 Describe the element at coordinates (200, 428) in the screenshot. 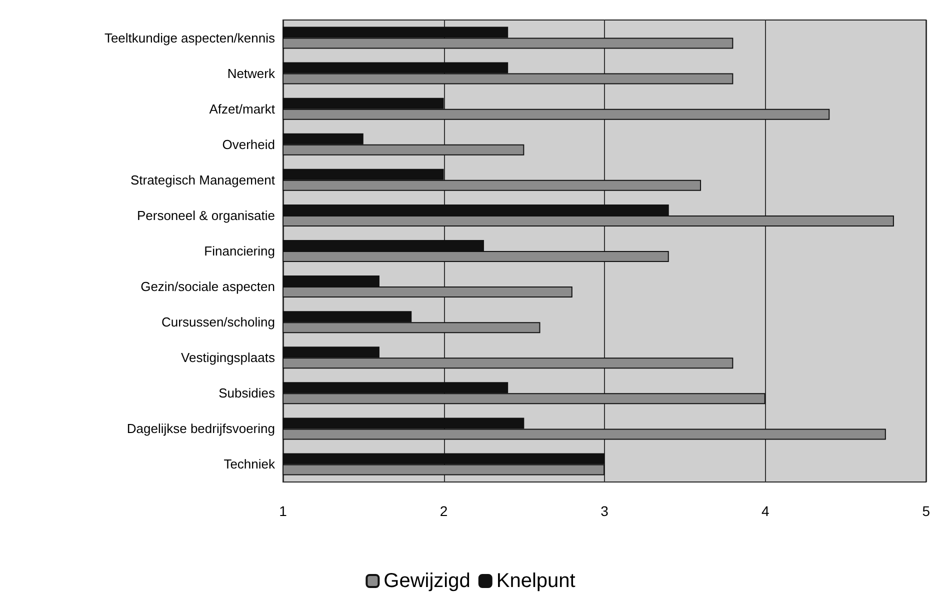

I see `y-tick-label: Dagelijkse bedrijfsvoering` at that location.